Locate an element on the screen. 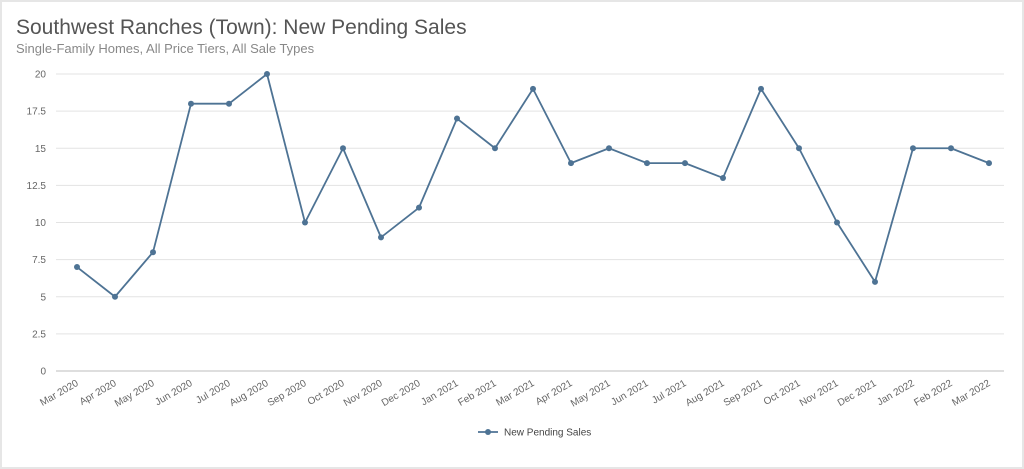  legend-label: New Pending Sales is located at coordinates (547, 433).